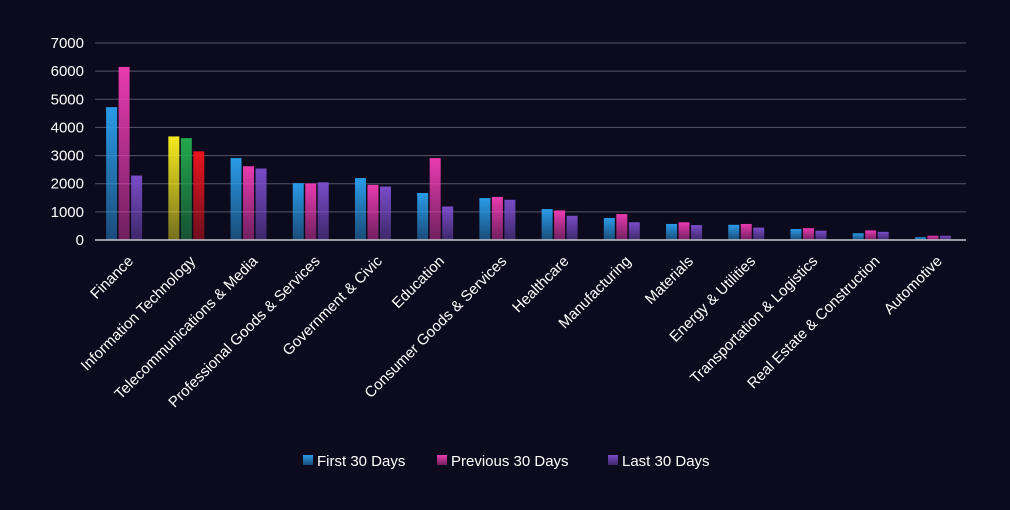 The height and width of the screenshot is (510, 1010). What do you see at coordinates (112, 278) in the screenshot?
I see `x-category-label: Finance` at bounding box center [112, 278].